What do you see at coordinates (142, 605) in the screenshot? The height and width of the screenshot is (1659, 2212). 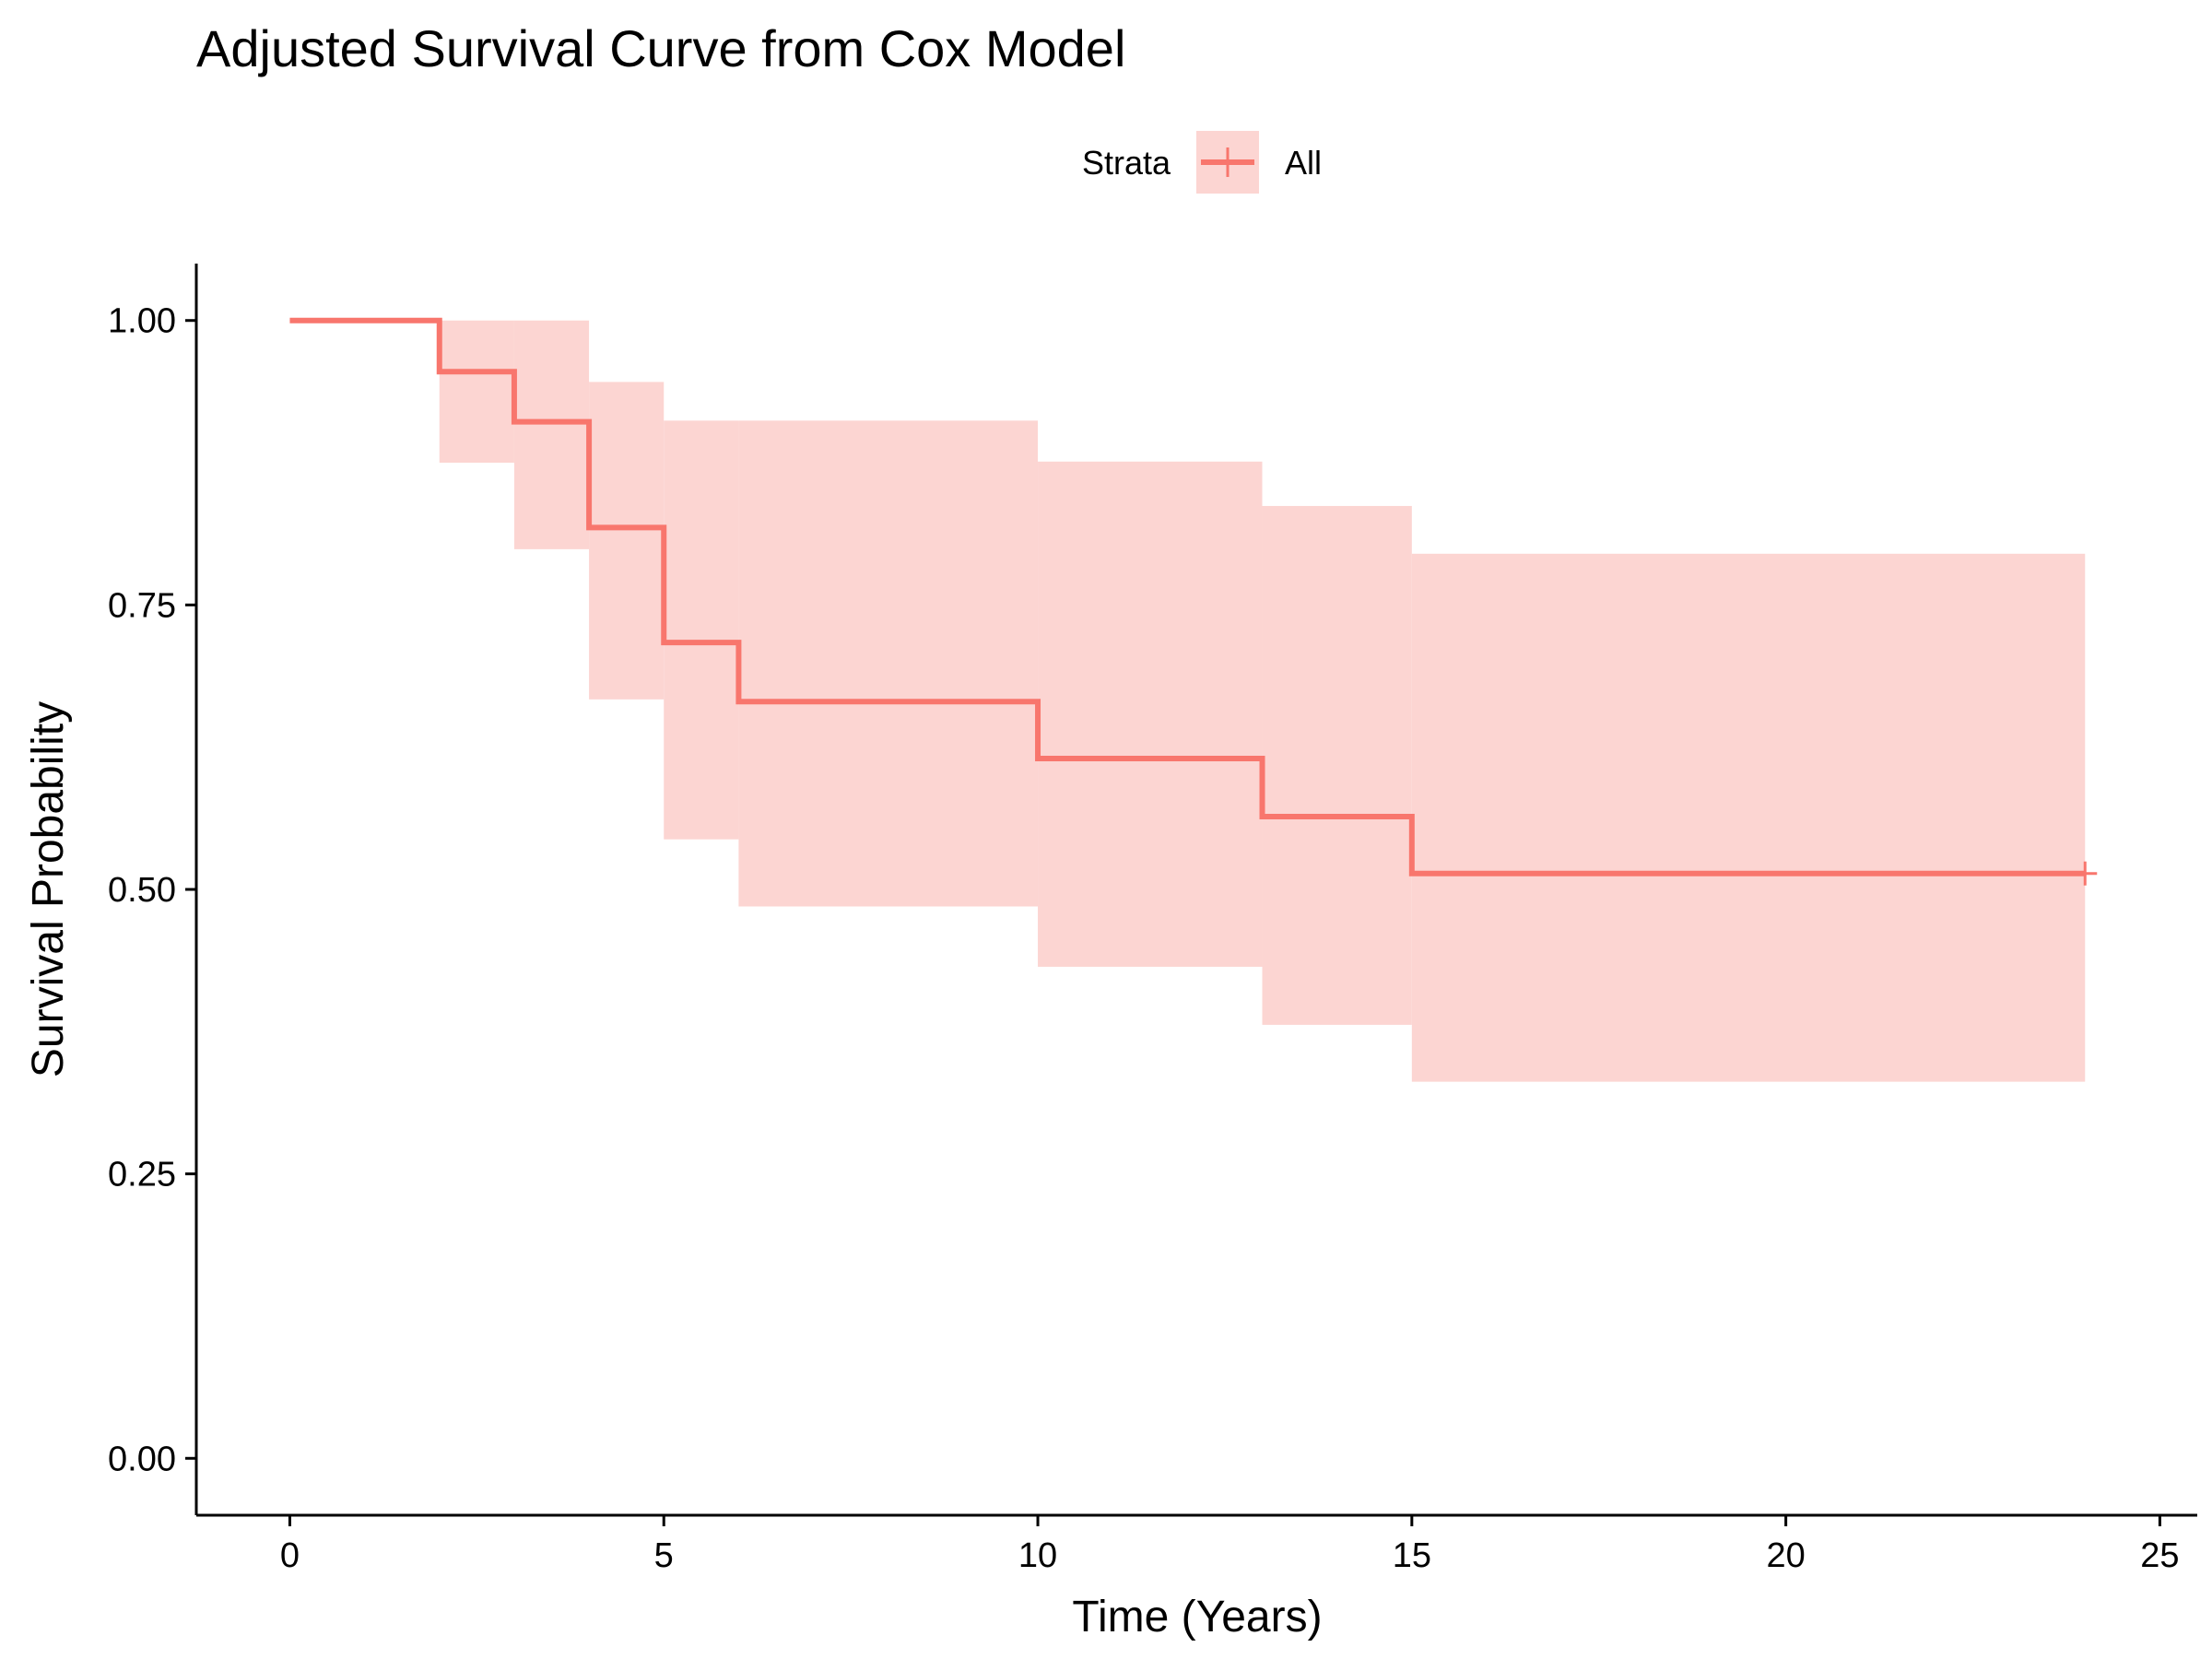 I see `y-tick-label: 0.75` at bounding box center [142, 605].